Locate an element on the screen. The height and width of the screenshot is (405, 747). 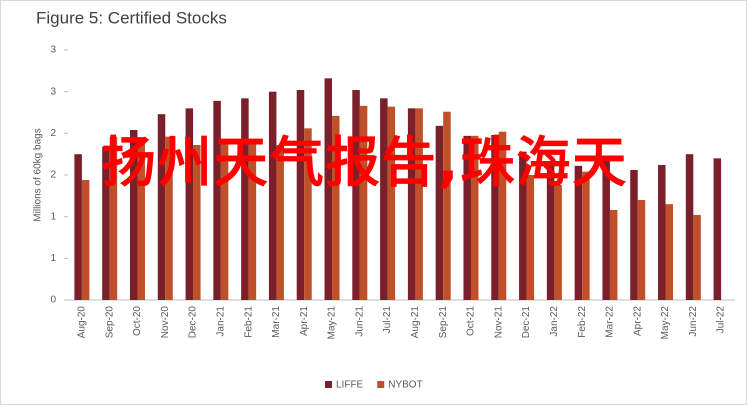
x-tick-label: Jun-22 is located at coordinates (693, 321).